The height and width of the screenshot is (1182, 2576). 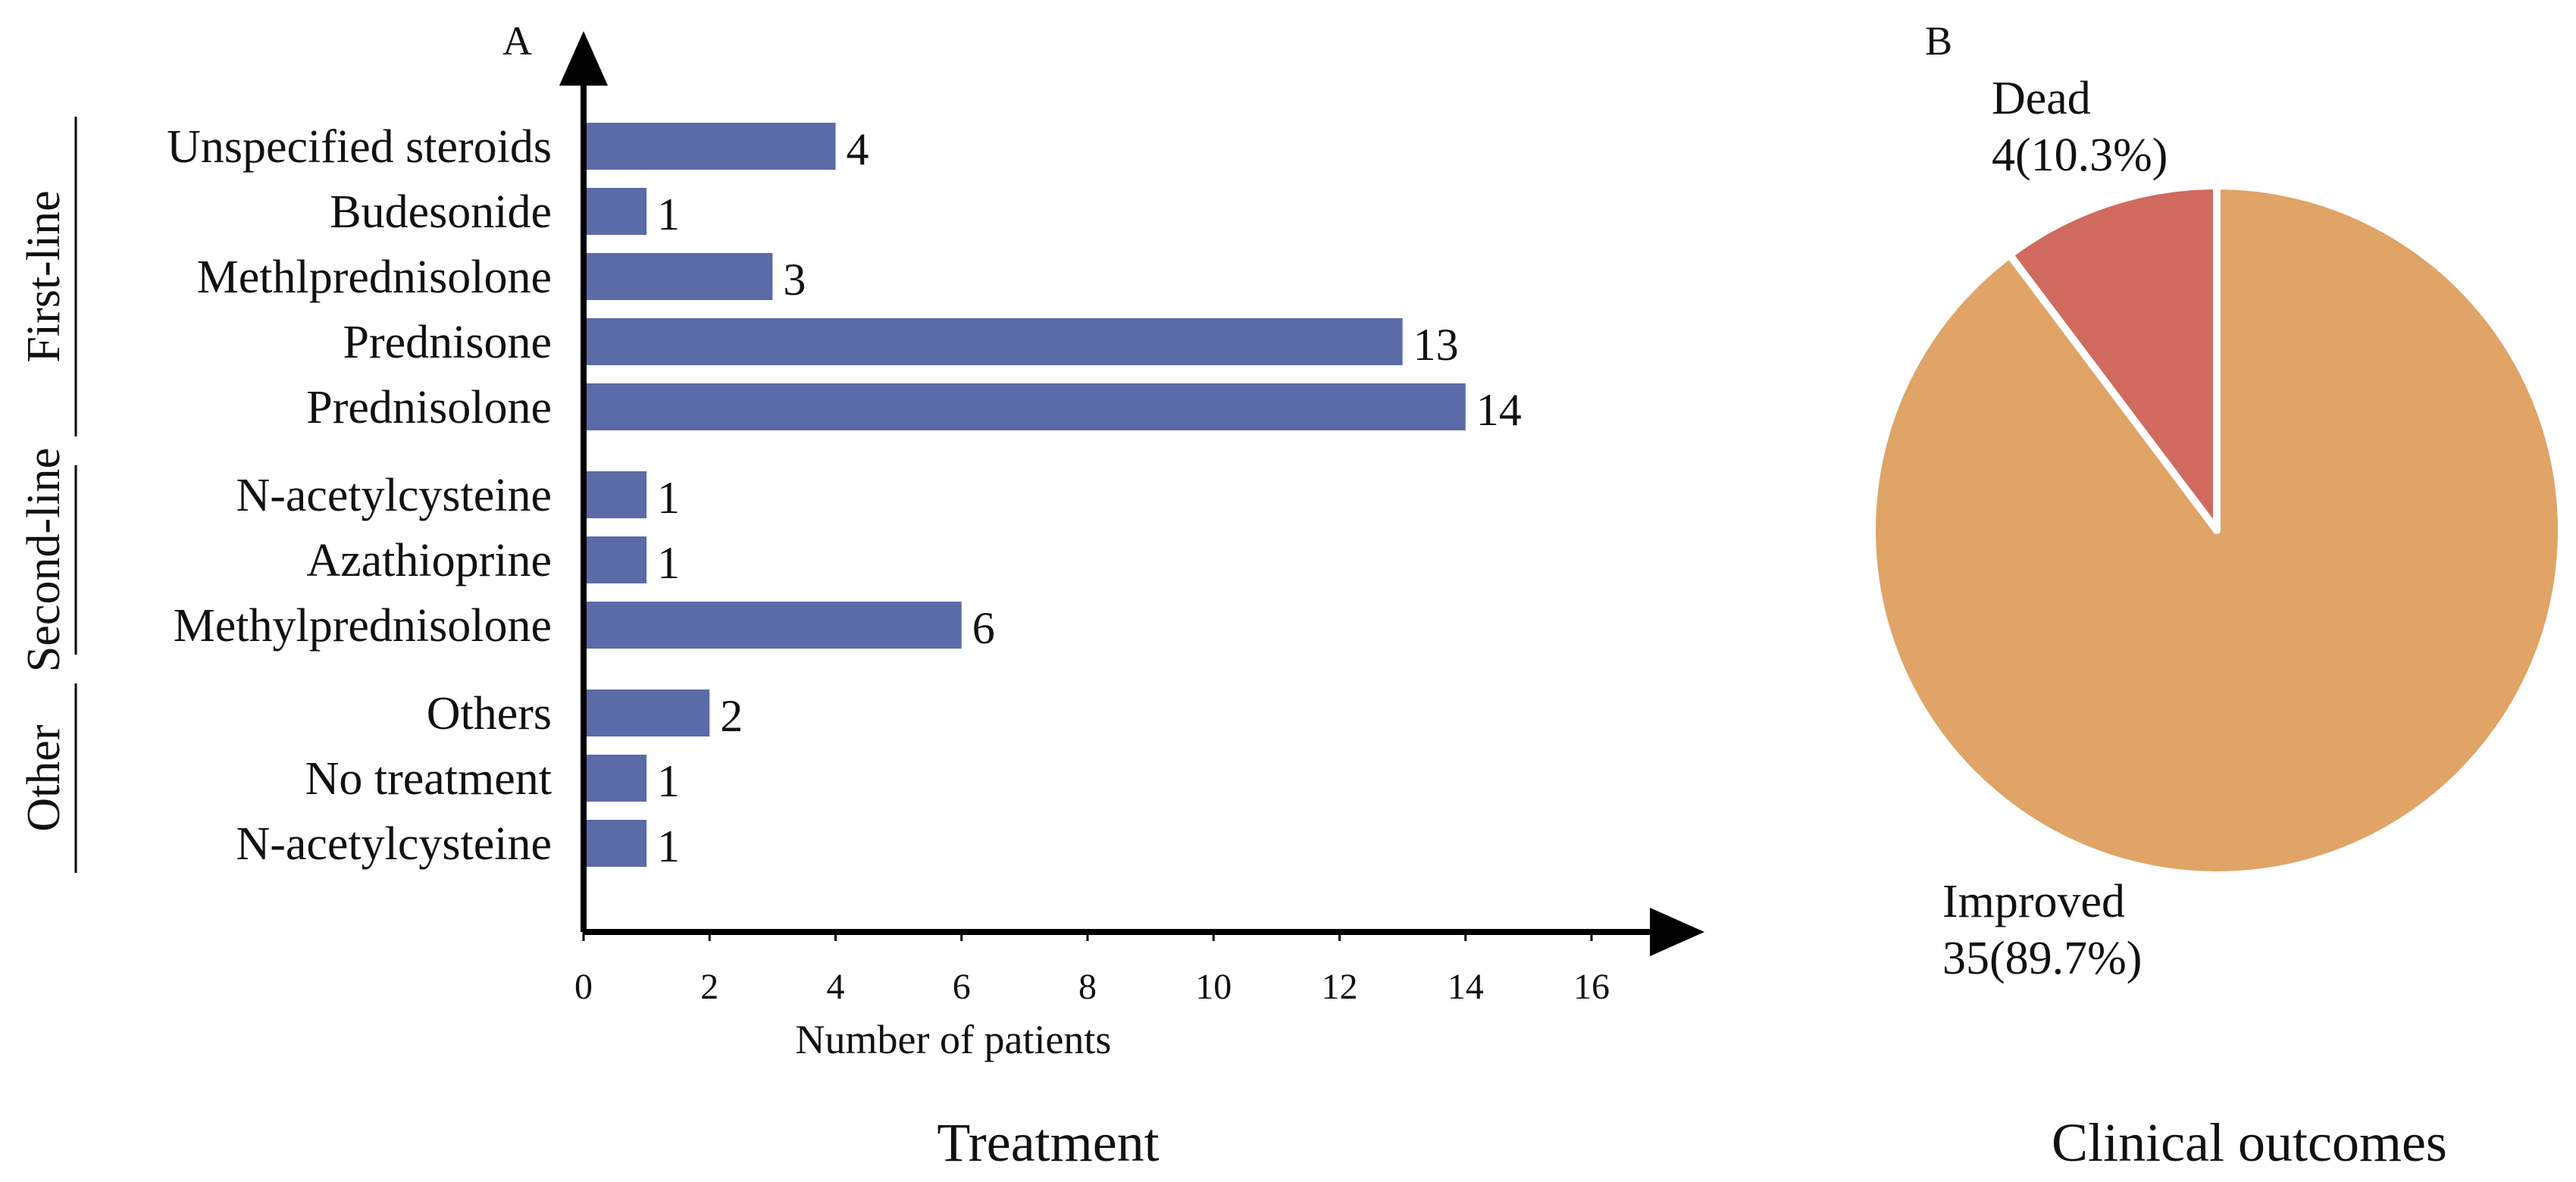 I want to click on value-label: 6, so click(x=983, y=628).